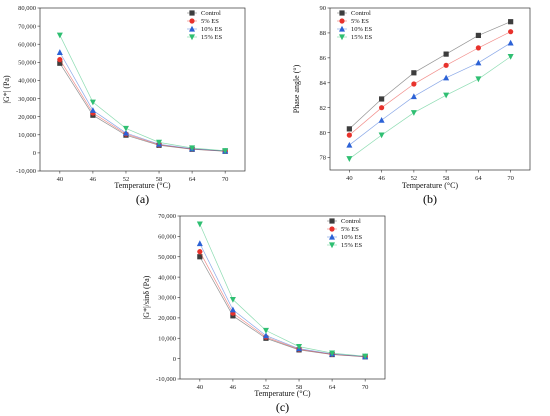 This screenshot has height=416, width=550. I want to click on plot-frame, so click(430, 89).